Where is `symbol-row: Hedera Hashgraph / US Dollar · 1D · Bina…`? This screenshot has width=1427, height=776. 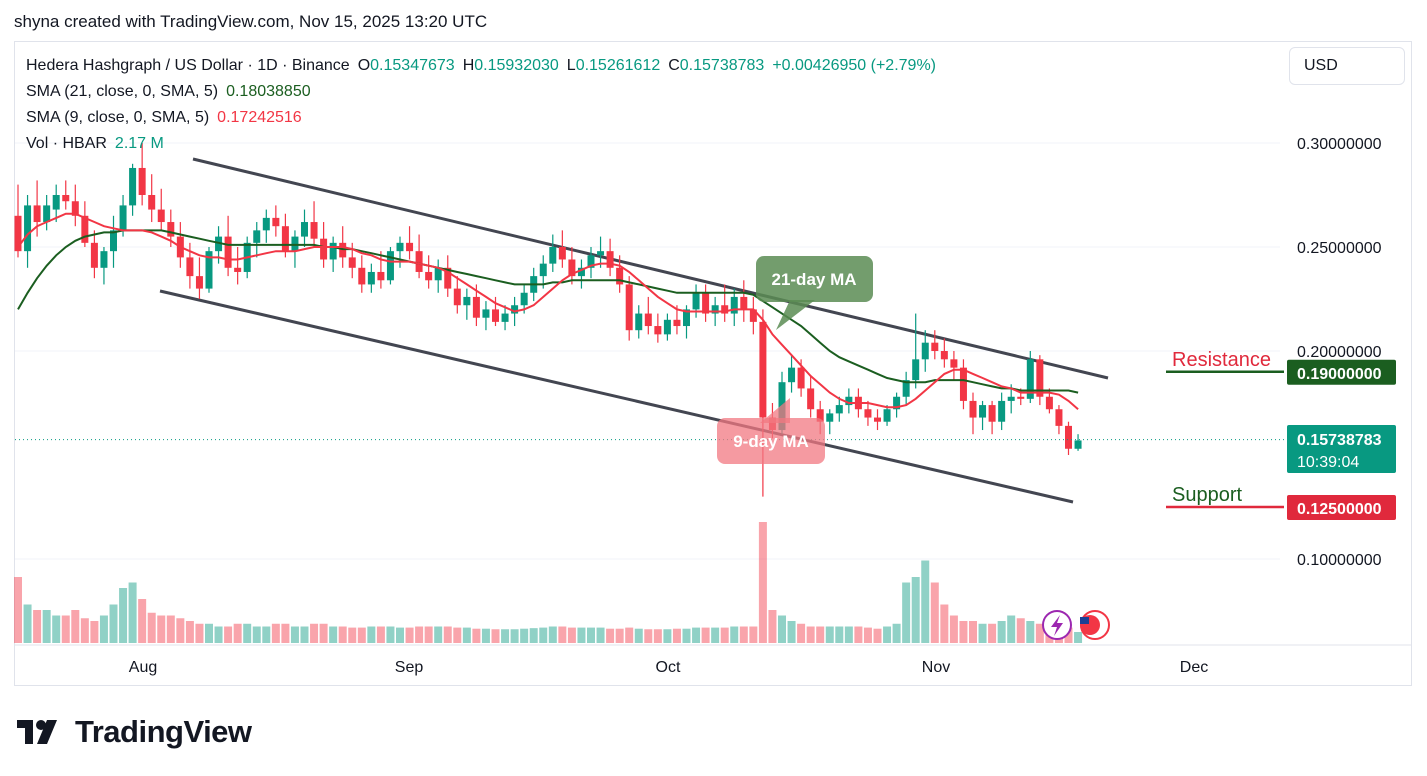
symbol-row: Hedera Hashgraph / US Dollar · 1D · Bina… is located at coordinates (481, 66).